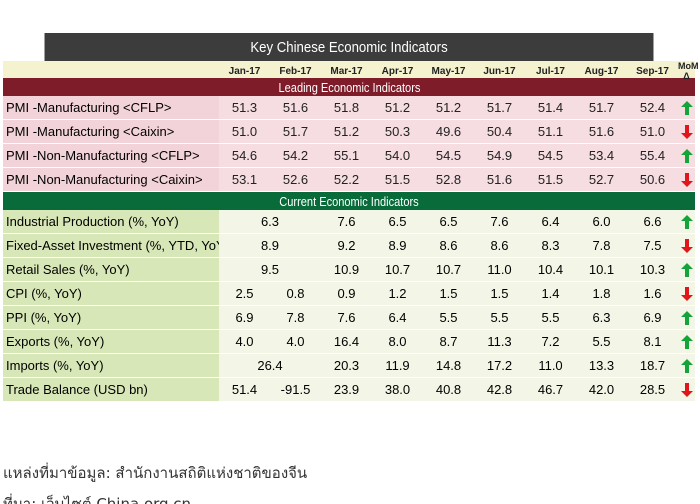 The height and width of the screenshot is (504, 700). What do you see at coordinates (111, 107) in the screenshot?
I see `indicator-label: PMI -Manufacturing <CFLP>` at bounding box center [111, 107].